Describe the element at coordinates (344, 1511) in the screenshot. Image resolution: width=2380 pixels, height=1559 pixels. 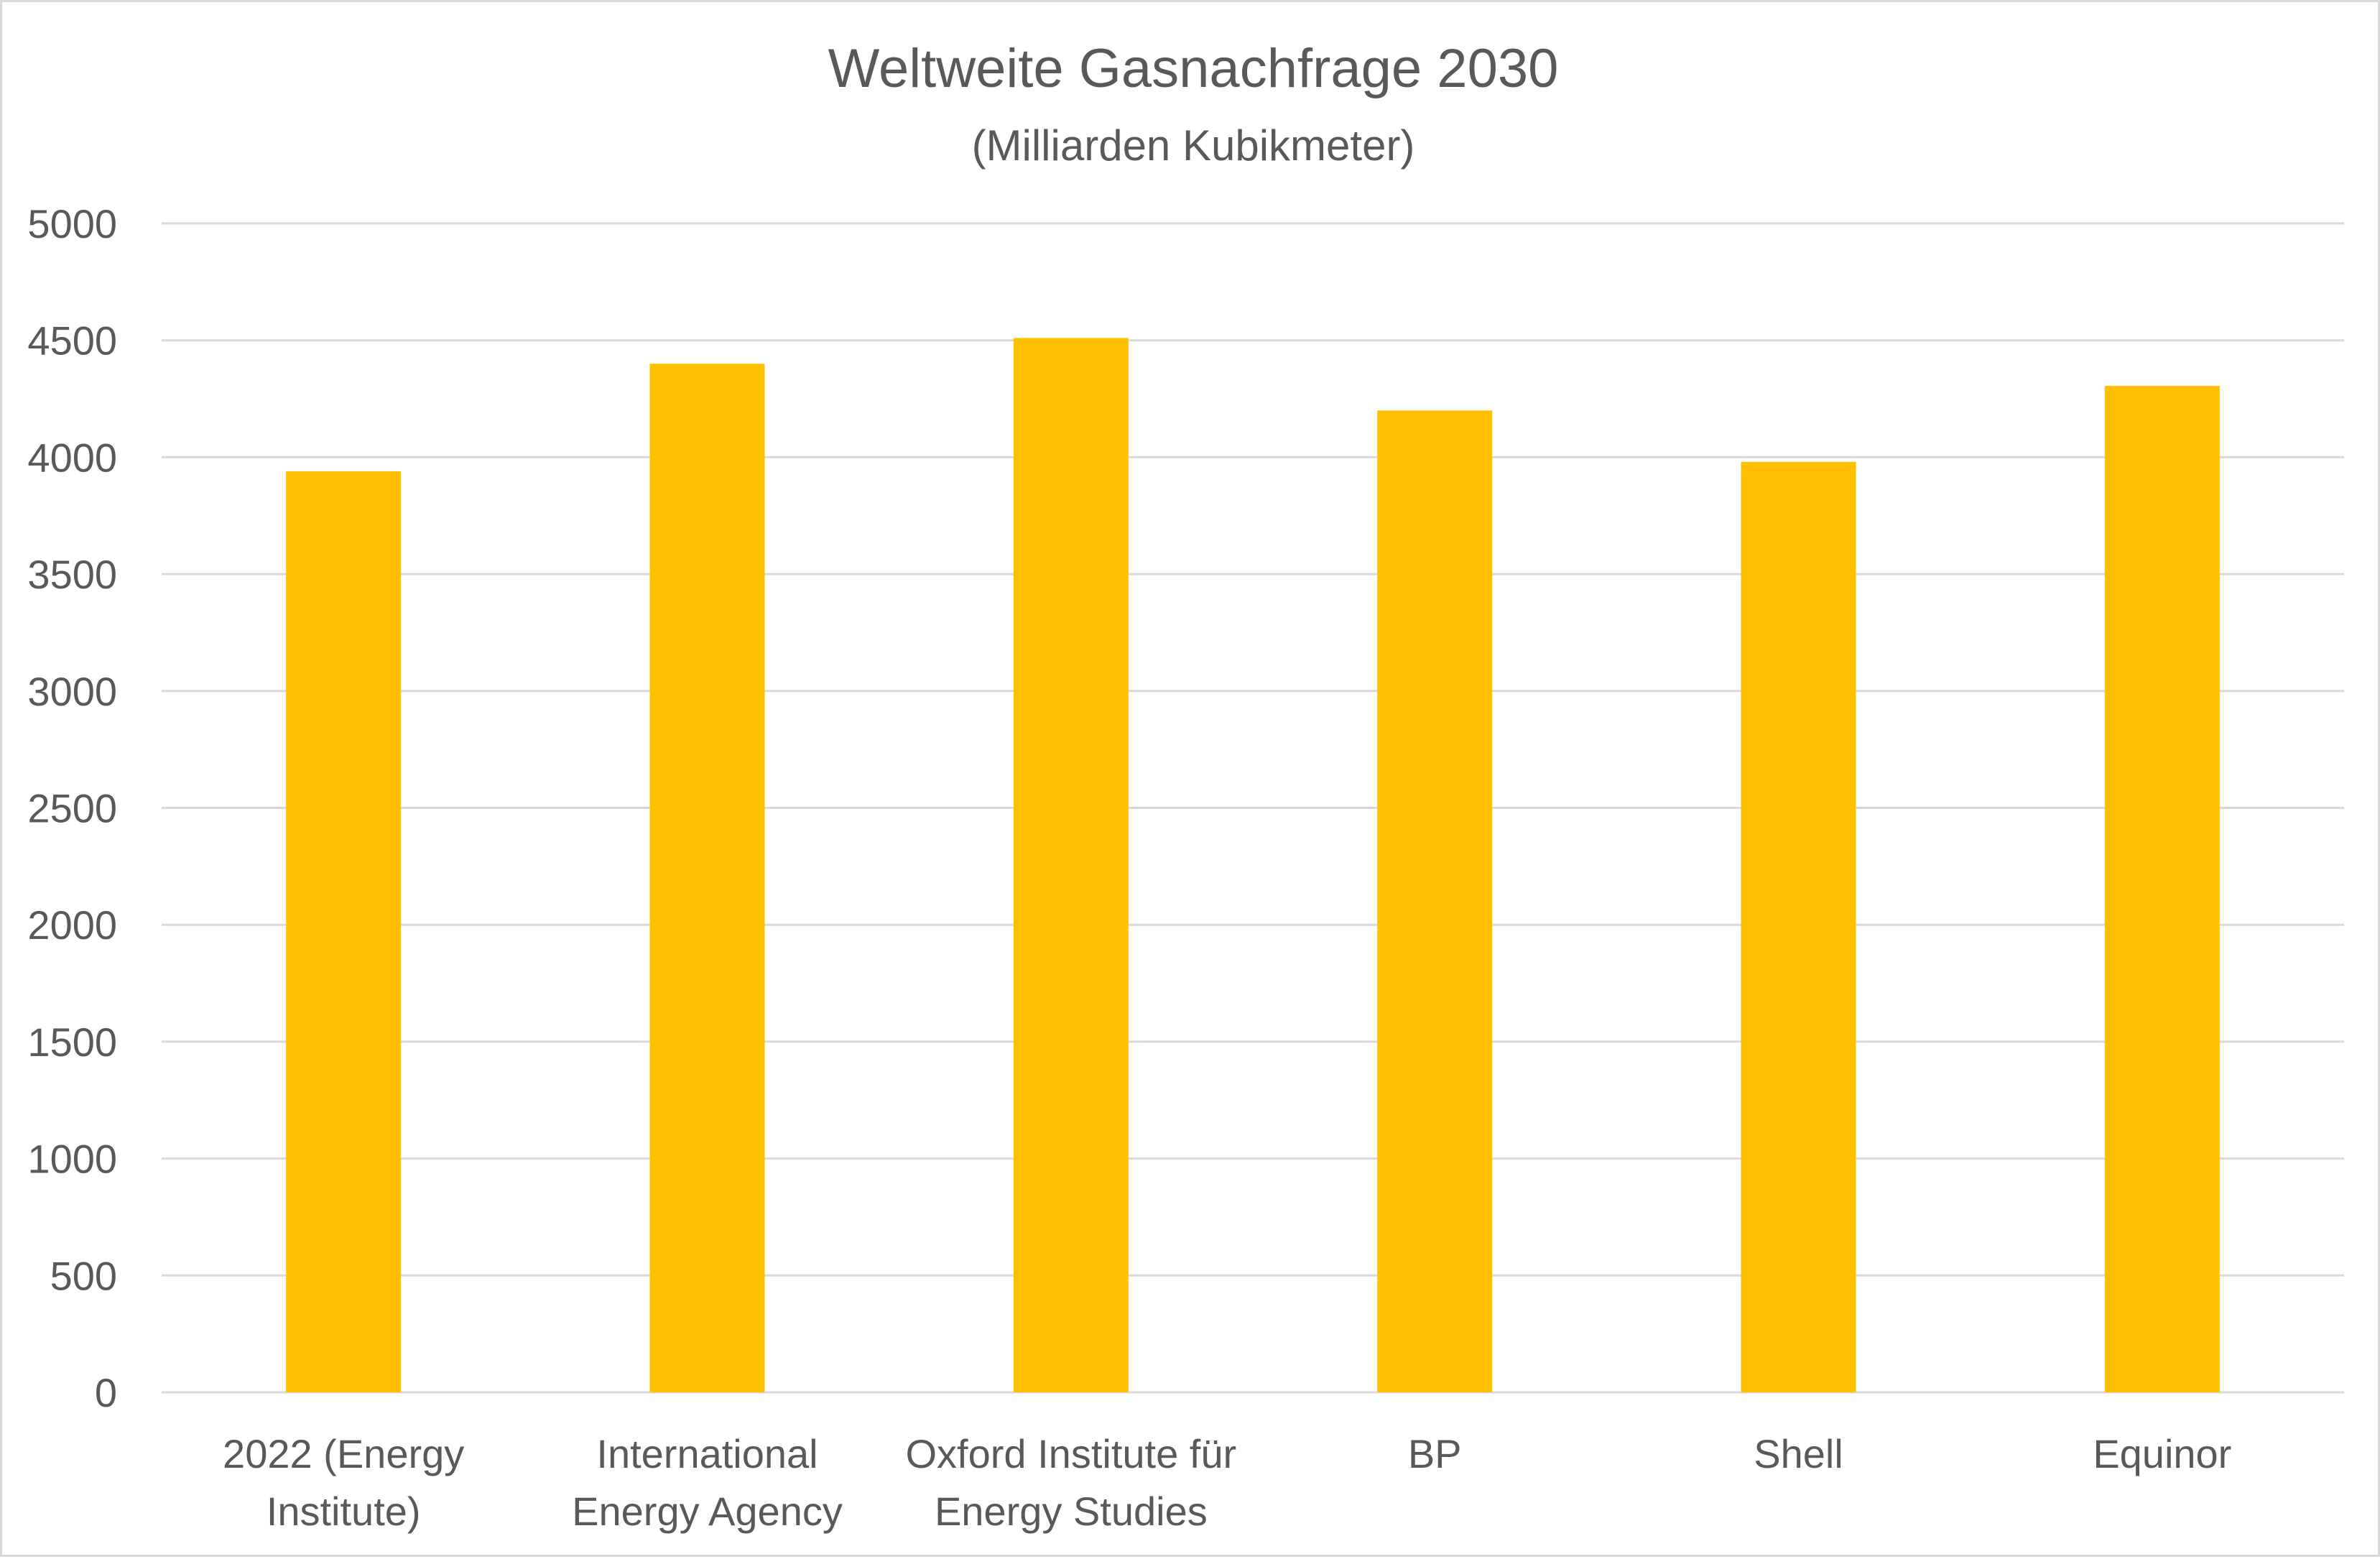
I see `x-category-label-line: Institute)` at that location.